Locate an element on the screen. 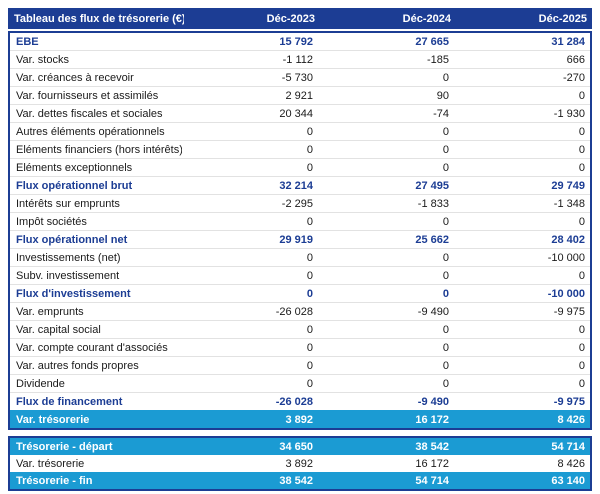  row-label: Var. emprunts is located at coordinates (50, 311).